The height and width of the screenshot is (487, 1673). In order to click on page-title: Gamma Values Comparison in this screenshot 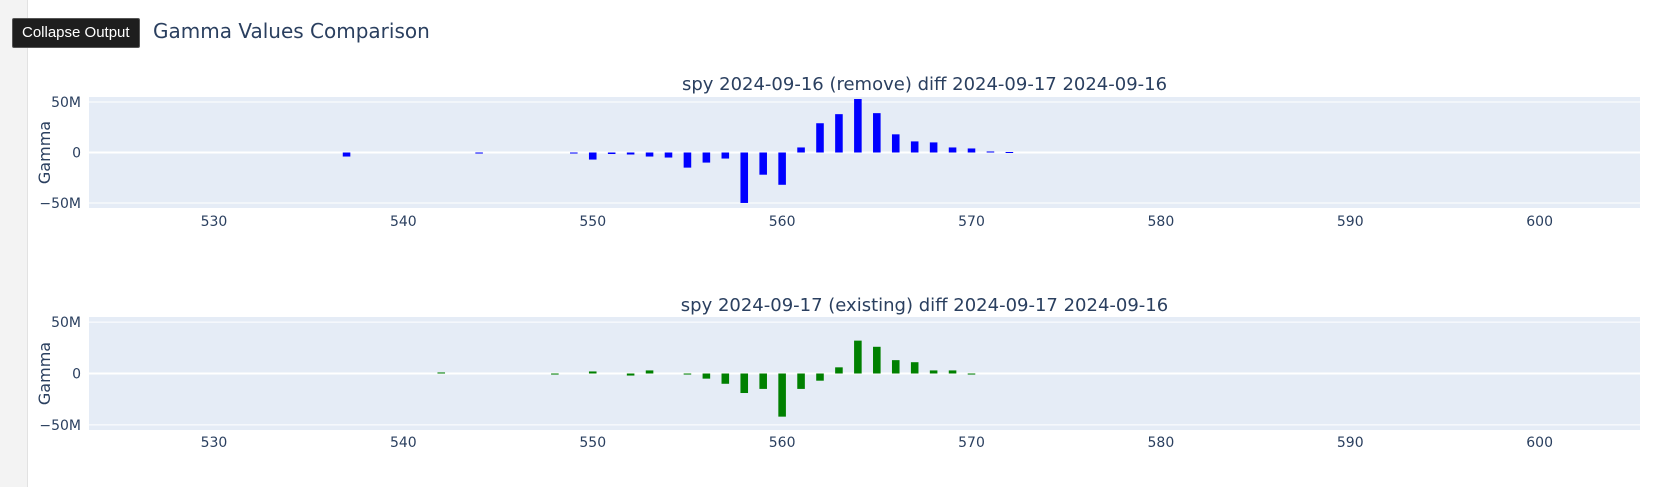, I will do `click(291, 31)`.